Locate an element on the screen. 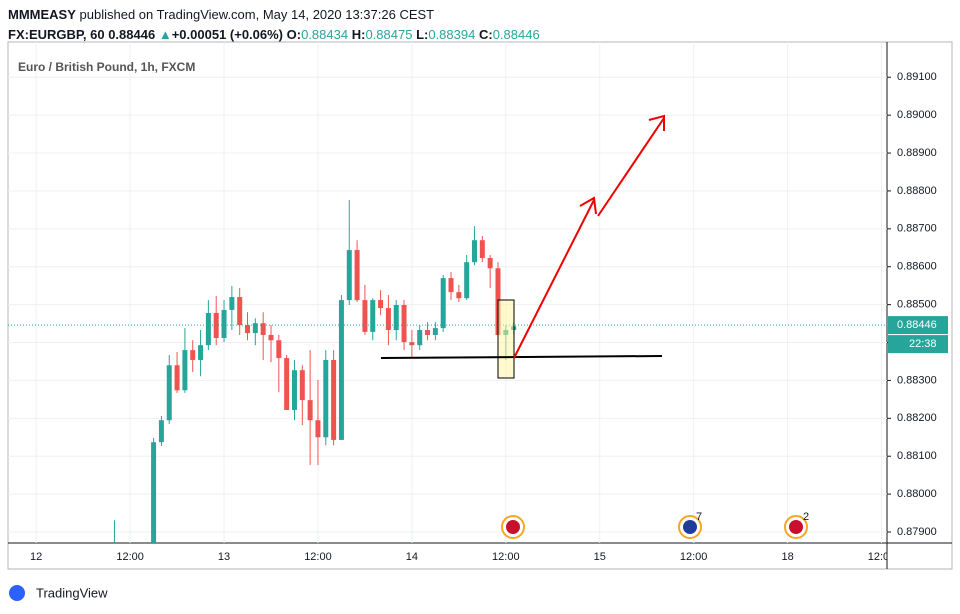 The image size is (960, 614). last-price-label: 0.88446 is located at coordinates (917, 325).